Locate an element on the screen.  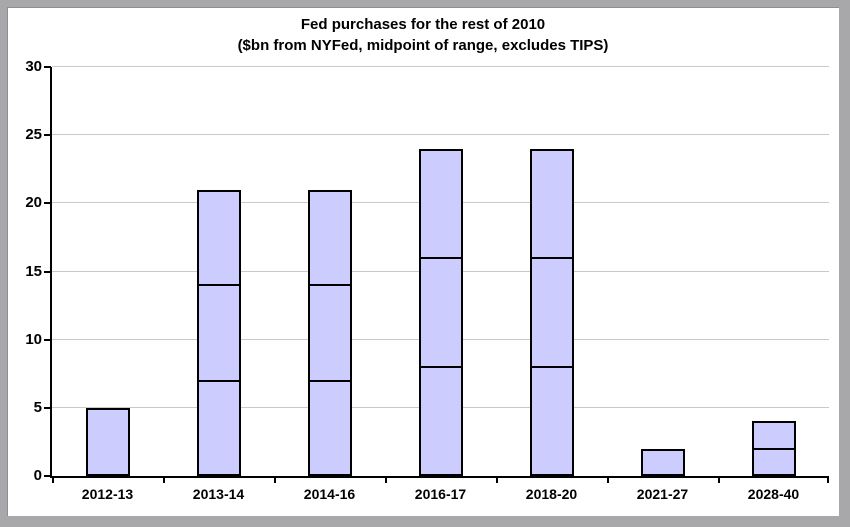
x-tick-label: 2014-16 is located at coordinates (329, 494).